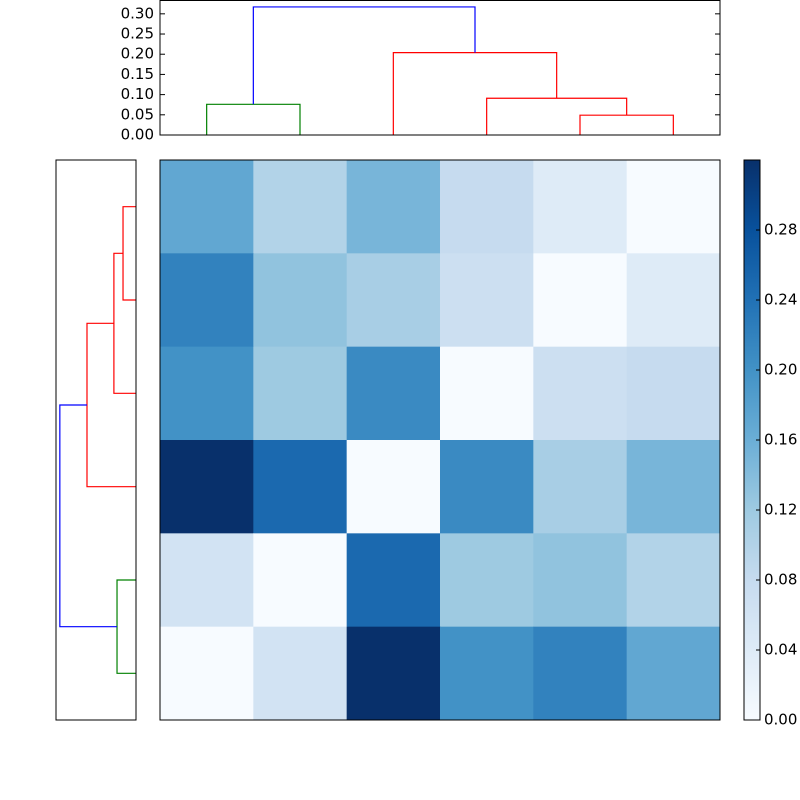  I want to click on y-tick-label: 0.30, so click(137, 13).